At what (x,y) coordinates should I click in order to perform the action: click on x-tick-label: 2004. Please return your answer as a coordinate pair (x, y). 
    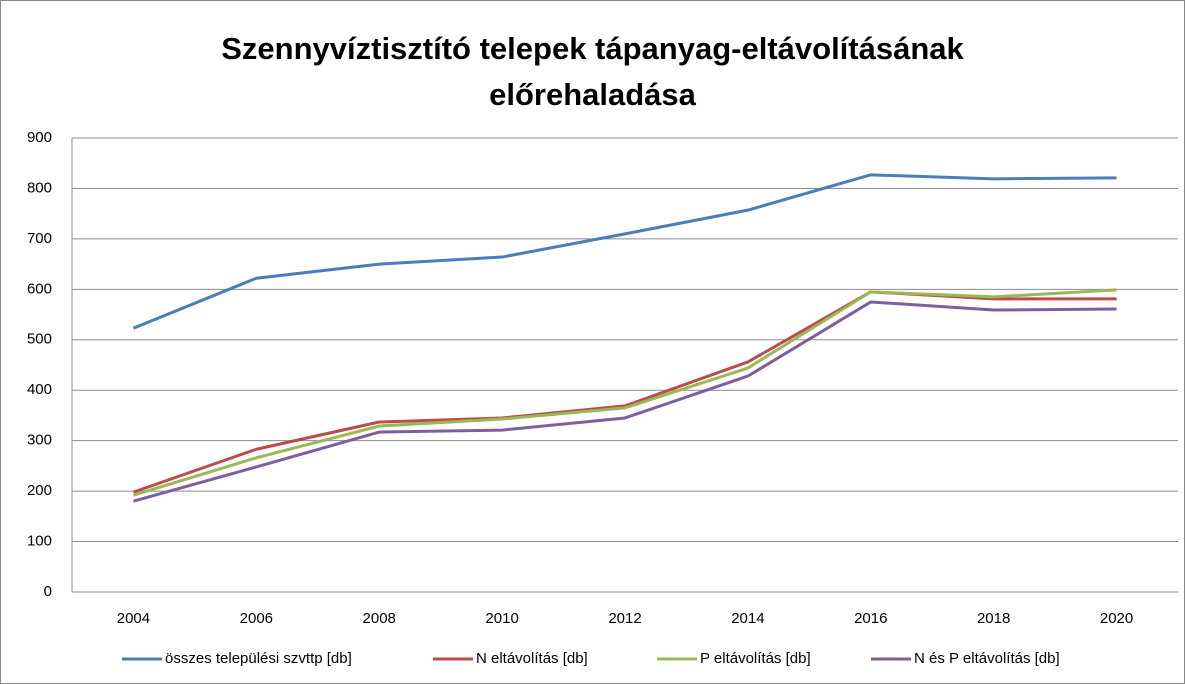
    Looking at the image, I should click on (133, 618).